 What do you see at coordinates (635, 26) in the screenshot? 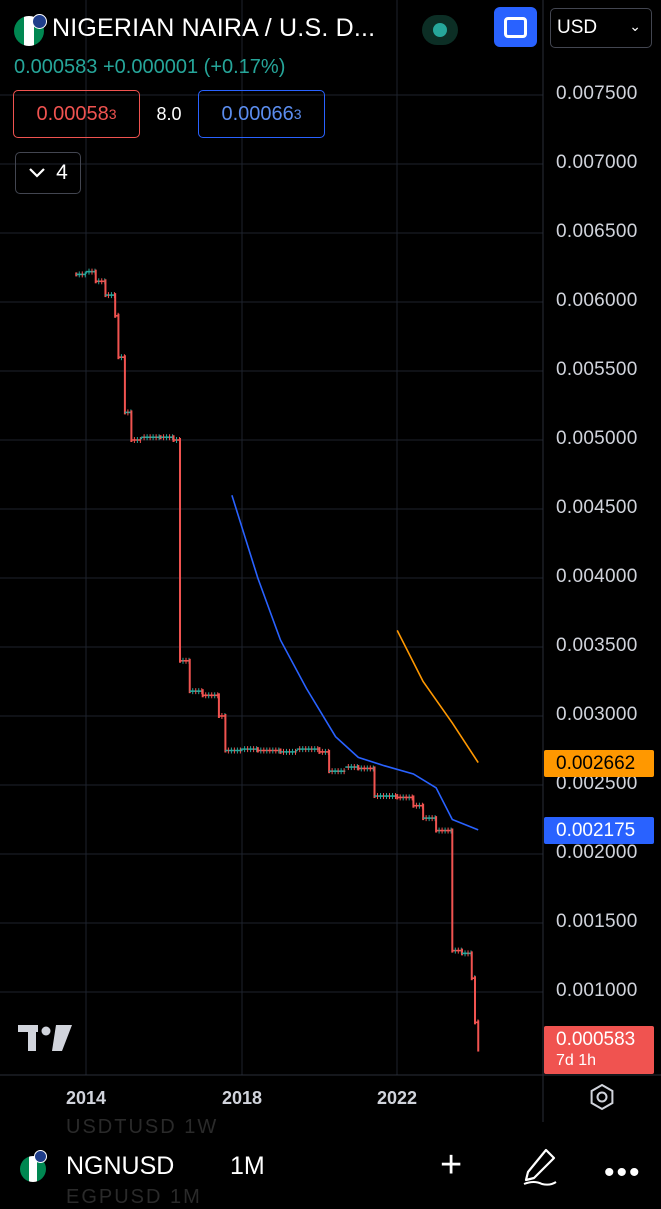
I see `chevron-down-icon: ⌄` at bounding box center [635, 26].